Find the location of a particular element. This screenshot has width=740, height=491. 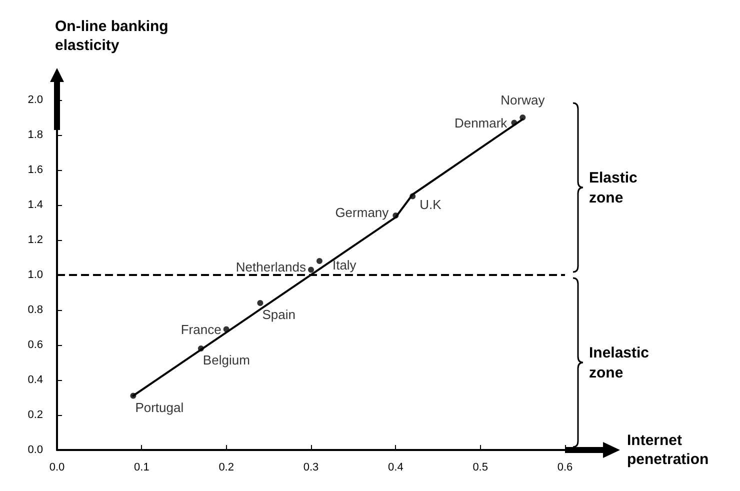

x-tick-label: 0.5 is located at coordinates (480, 468).